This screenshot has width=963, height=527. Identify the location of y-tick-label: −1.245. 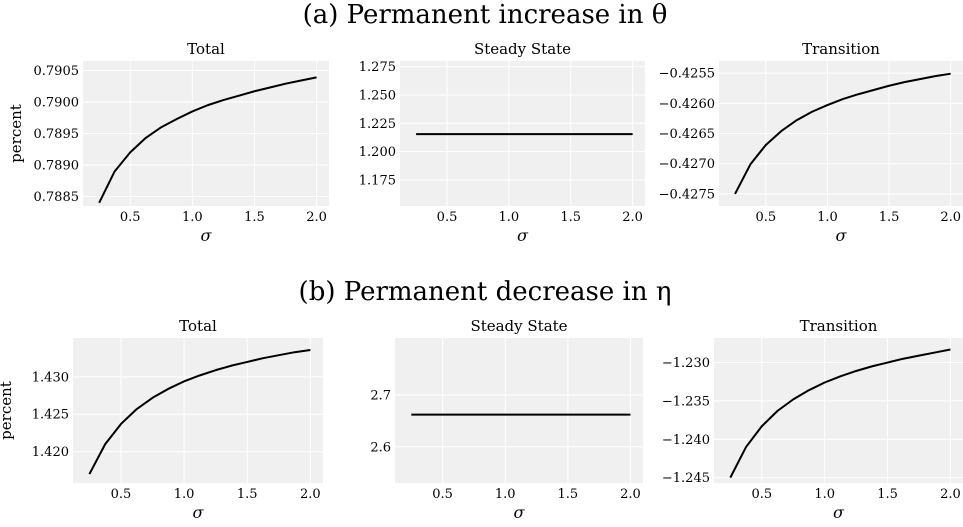
(686, 478).